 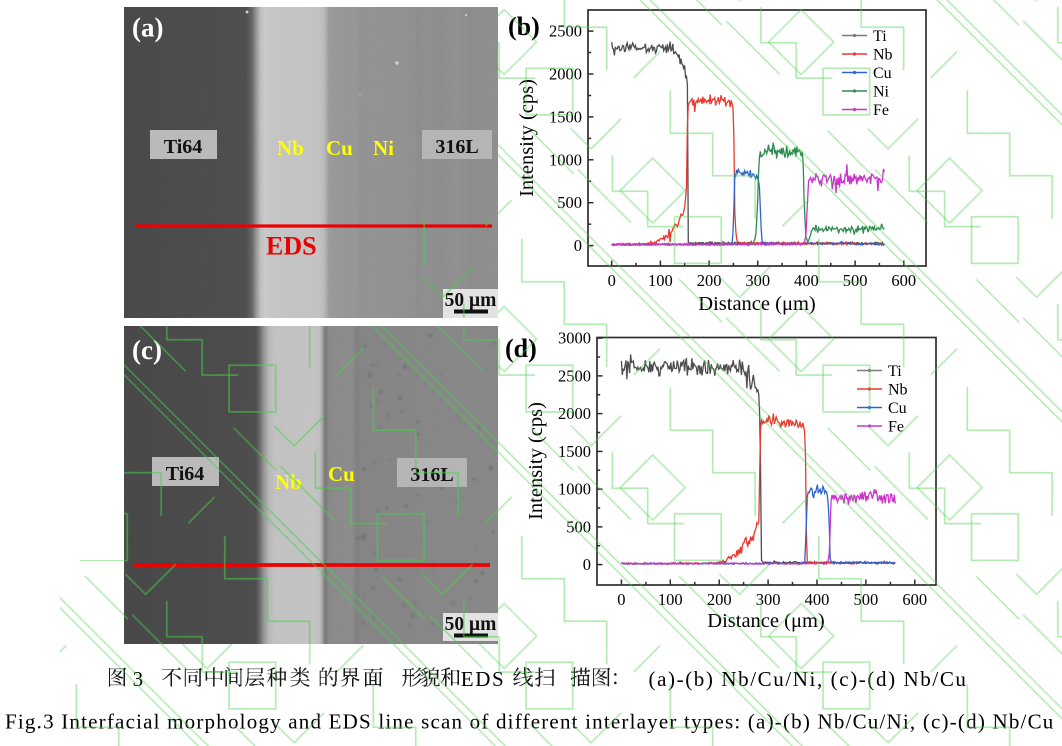 I want to click on svg-text:(a)-(b) Nb/Cu/Ni, (c)-(d) Nb/C: (a)-(b) Nb/Cu/Ni, (c)-(d) Nb/Cu, so click(x=808, y=679).